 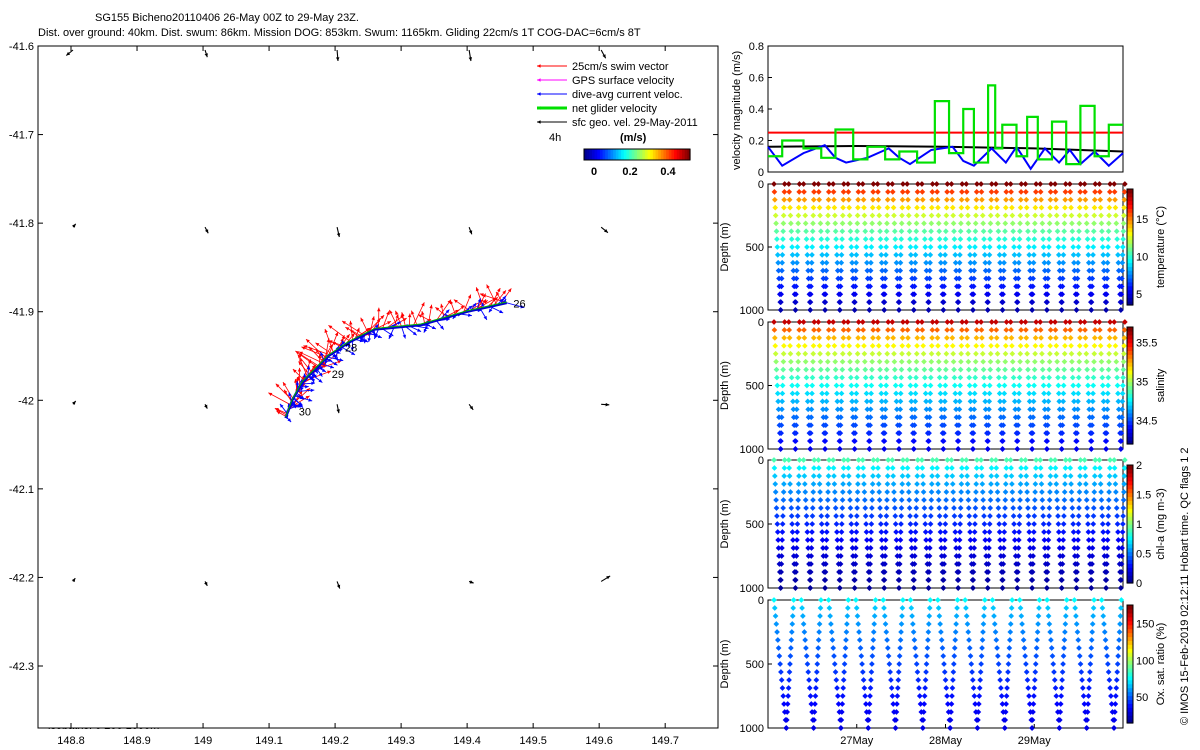 What do you see at coordinates (1143, 496) in the screenshot?
I see `profile-colorbar-tick-label: 1.5` at bounding box center [1143, 496].